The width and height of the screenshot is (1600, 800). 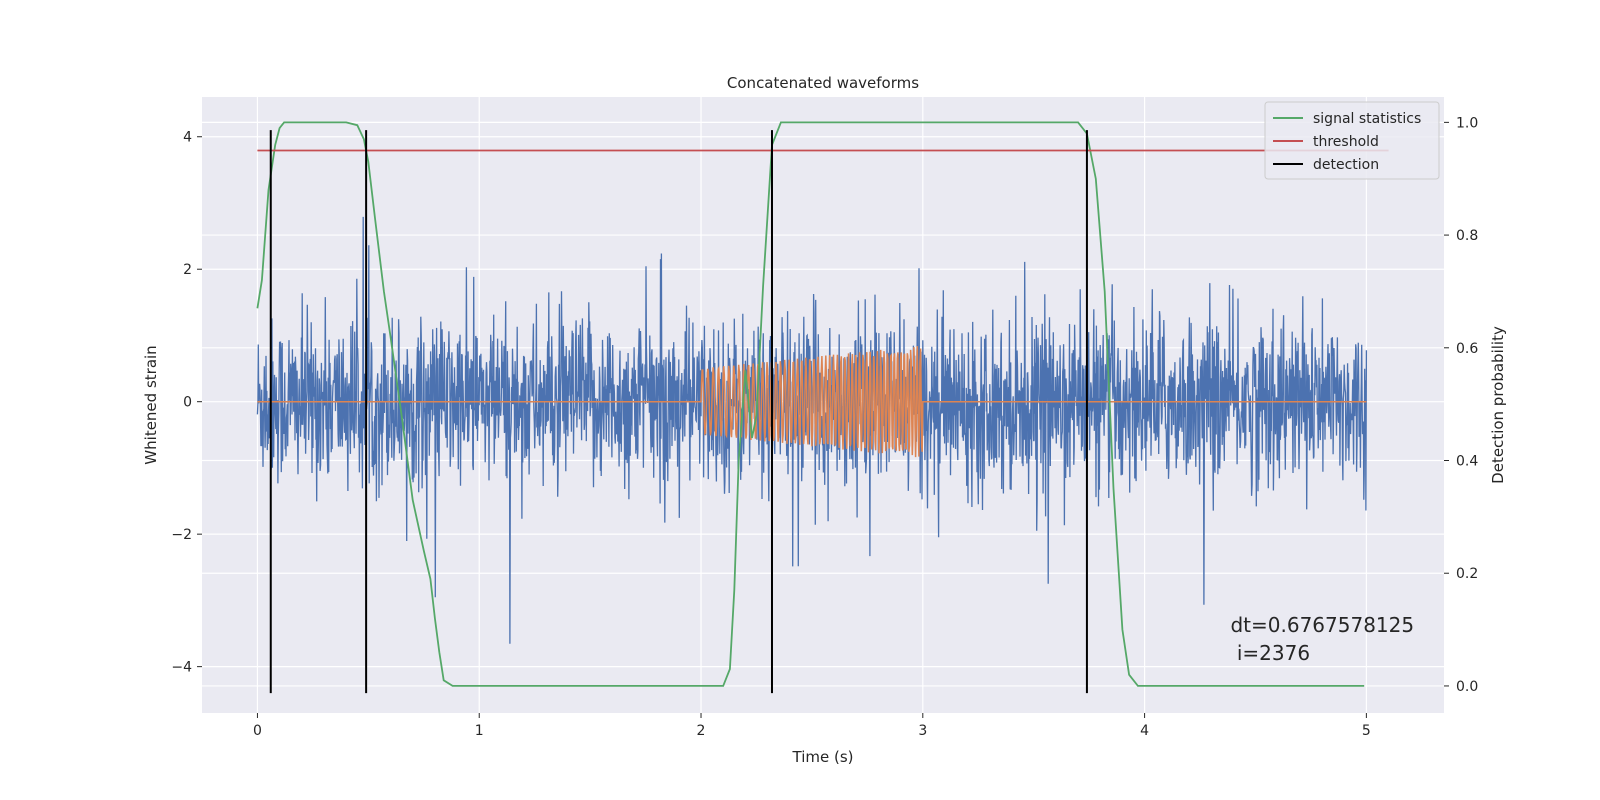 I want to click on y2-tick-label: 0.6, so click(x=1467, y=349).